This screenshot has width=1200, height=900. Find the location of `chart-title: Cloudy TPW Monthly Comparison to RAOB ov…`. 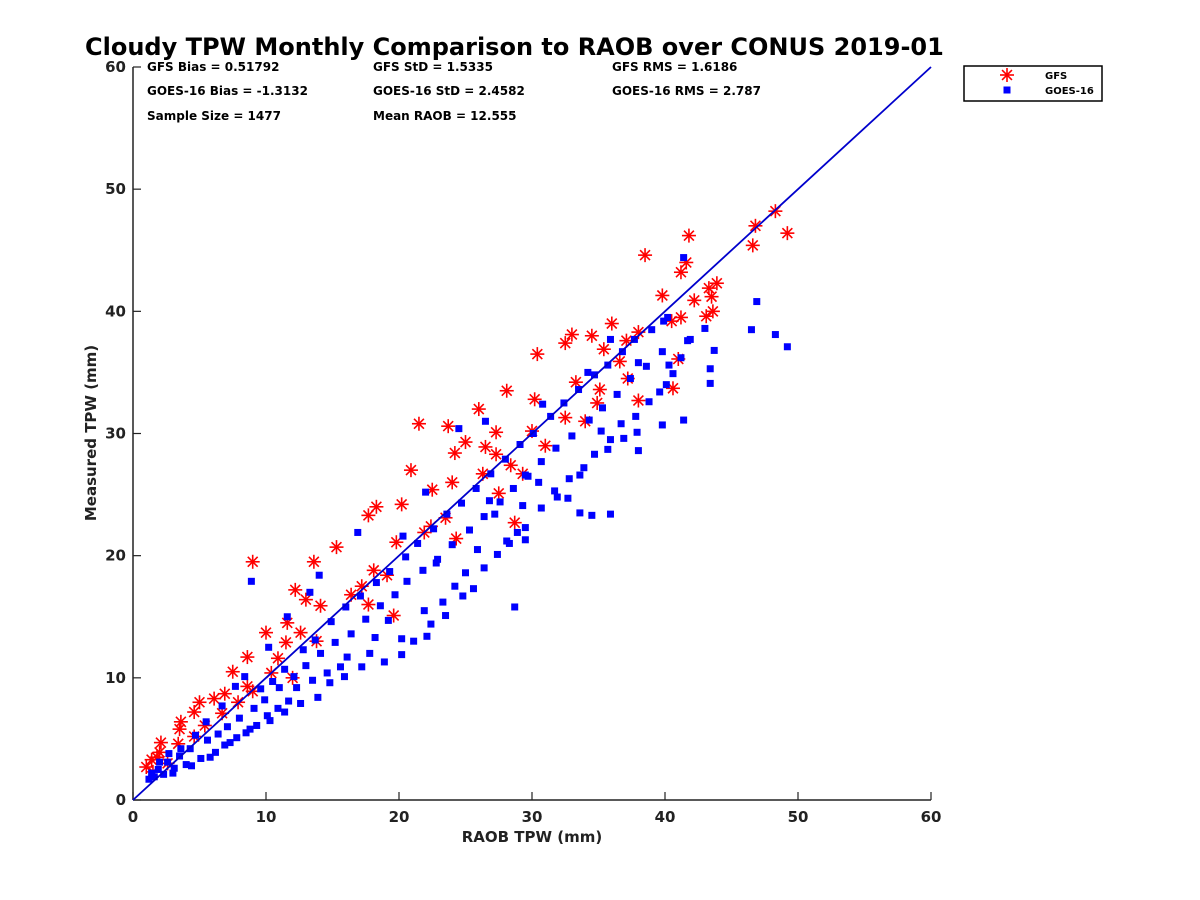

chart-title: Cloudy TPW Monthly Comparison to RAOB ov… is located at coordinates (514, 47).